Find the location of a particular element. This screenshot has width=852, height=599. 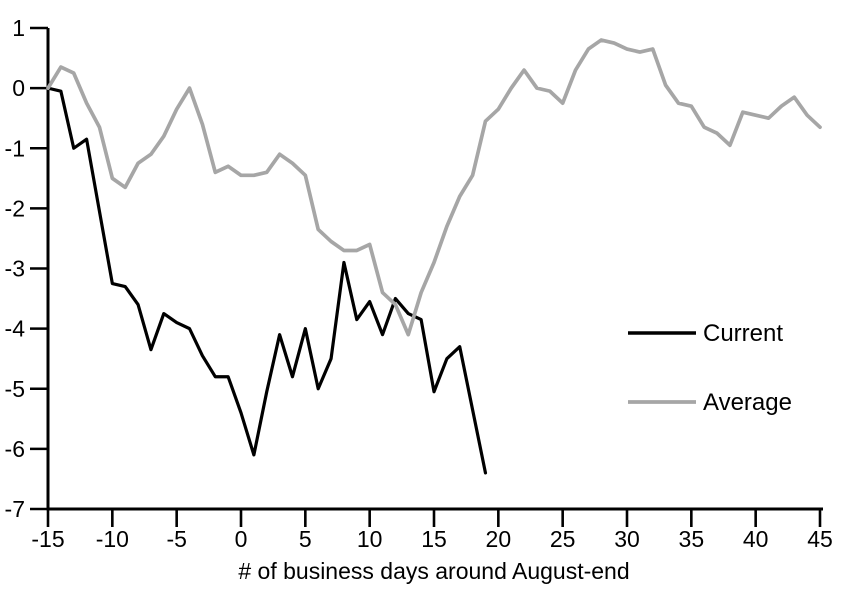

y-axis-tick-label: -7 is located at coordinates (15, 509).